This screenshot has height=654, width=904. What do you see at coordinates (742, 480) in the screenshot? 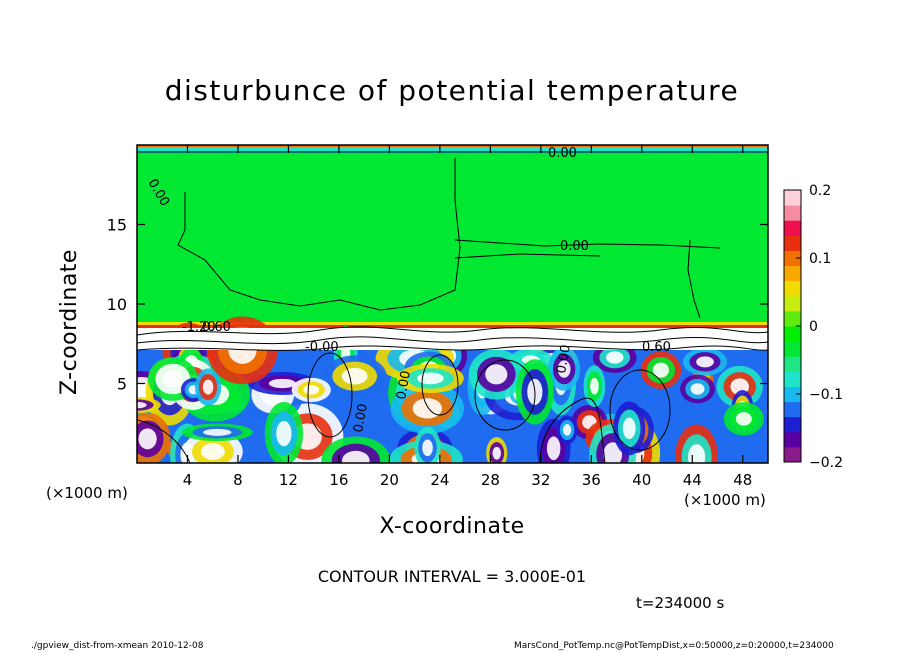
I see `x-tick-label: 48` at bounding box center [742, 480].